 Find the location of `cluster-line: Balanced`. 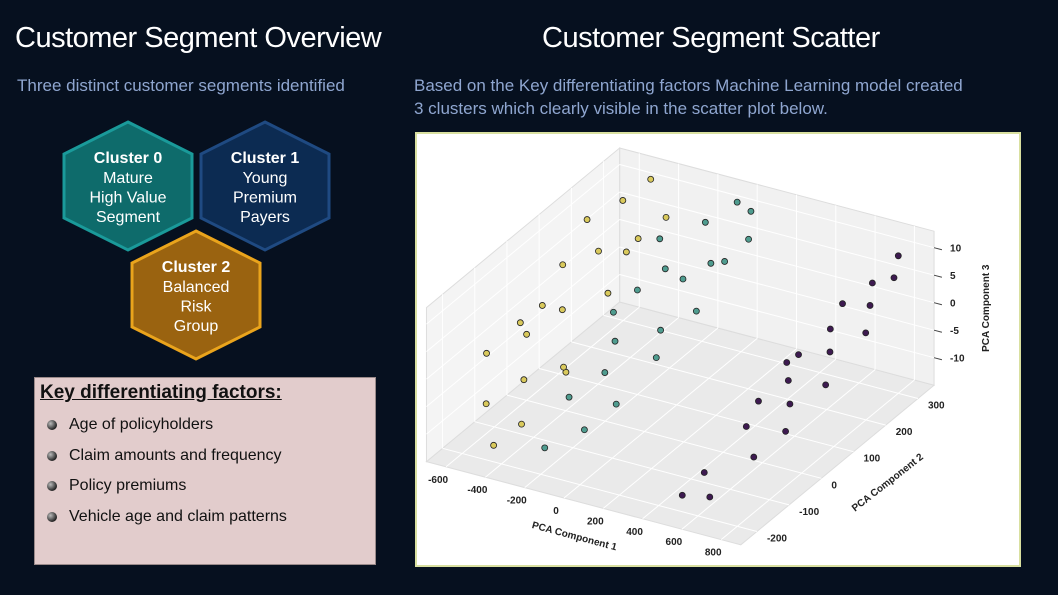

cluster-line: Balanced is located at coordinates (196, 287).